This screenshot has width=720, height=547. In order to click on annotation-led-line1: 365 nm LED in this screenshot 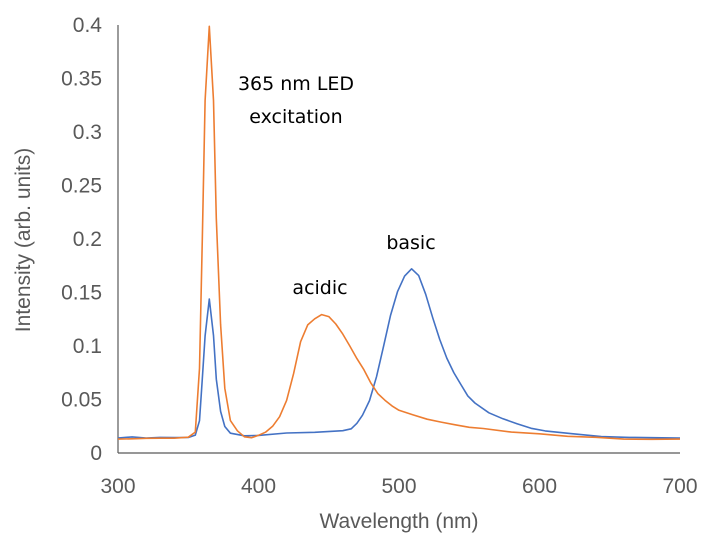, I will do `click(296, 84)`.